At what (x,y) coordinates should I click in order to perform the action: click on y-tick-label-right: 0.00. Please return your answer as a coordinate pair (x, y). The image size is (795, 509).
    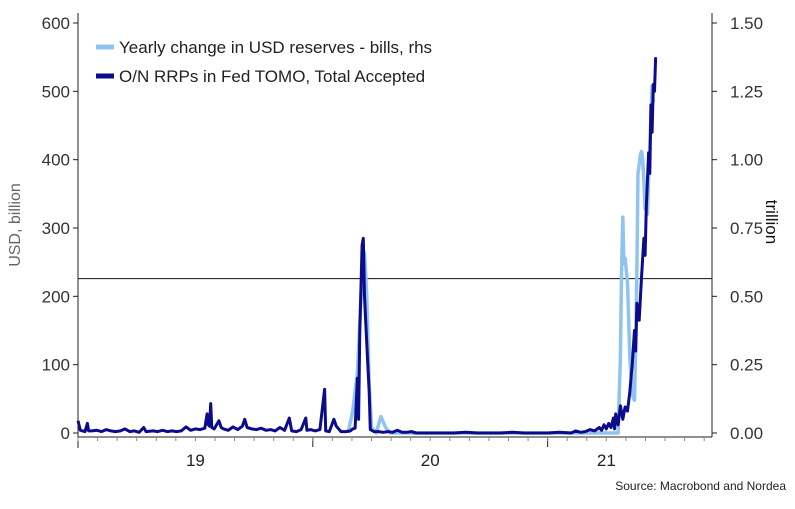
    Looking at the image, I should click on (746, 433).